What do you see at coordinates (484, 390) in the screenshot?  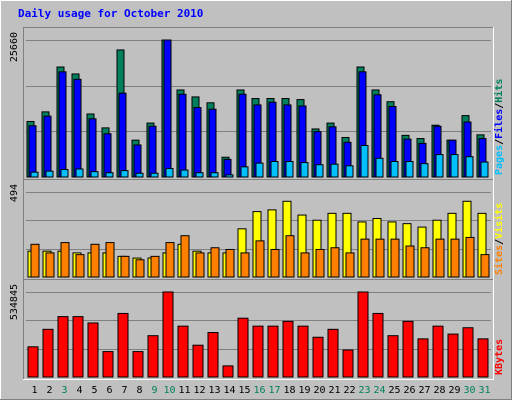 I see `x-label-day-31: 31` at bounding box center [484, 390].